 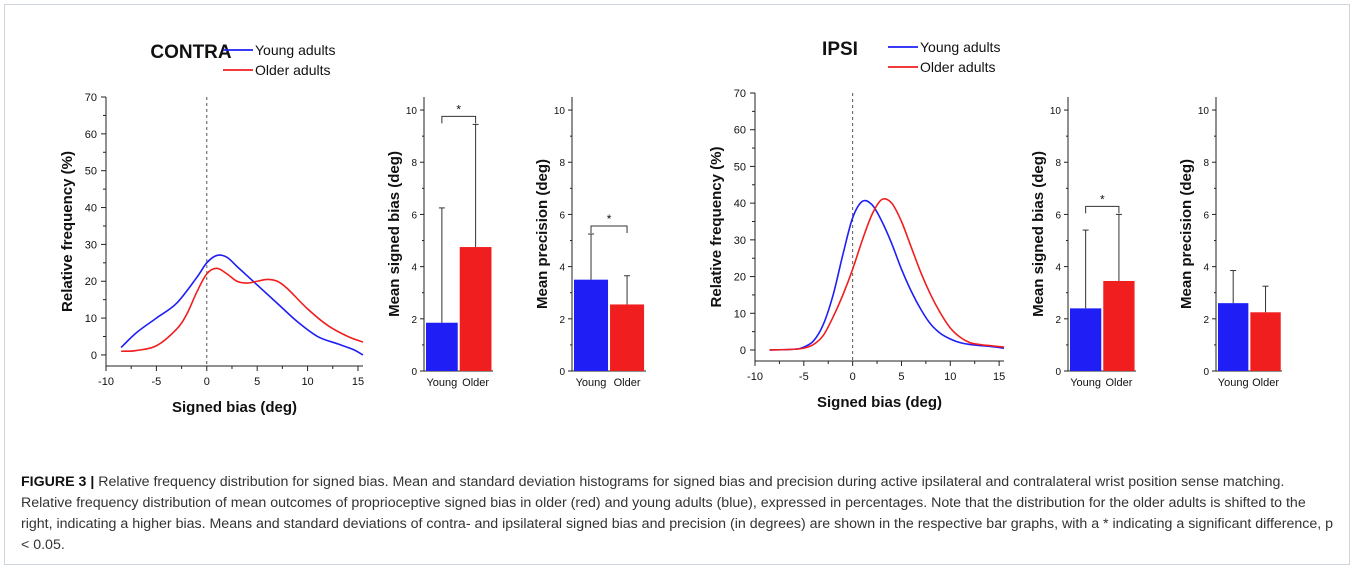 I want to click on ipsi-signed-bias-y-tick-label: 2, so click(x=1058, y=320).